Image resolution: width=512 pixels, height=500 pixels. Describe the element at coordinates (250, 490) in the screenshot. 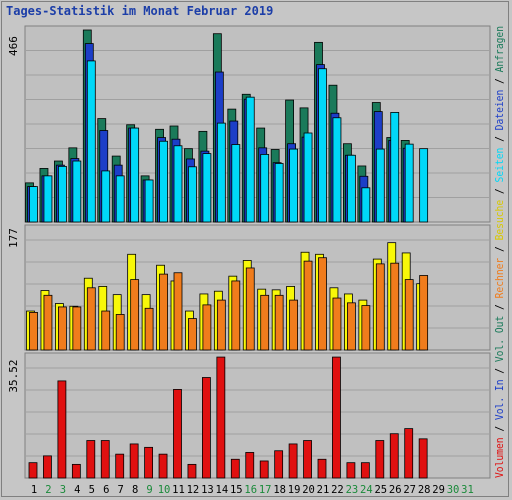

I see `x-tick-label: 16` at that location.